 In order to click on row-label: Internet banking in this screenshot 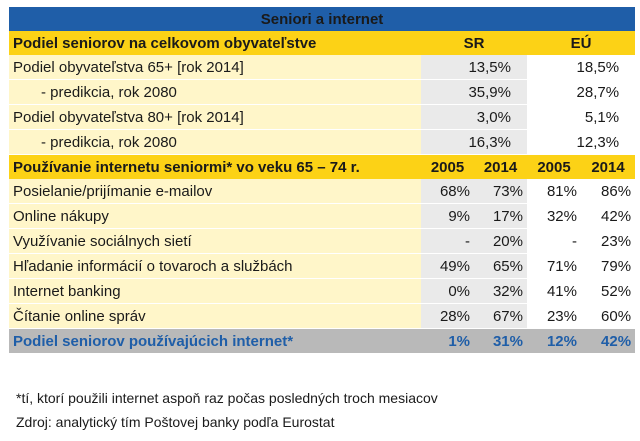, I will do `click(215, 291)`.